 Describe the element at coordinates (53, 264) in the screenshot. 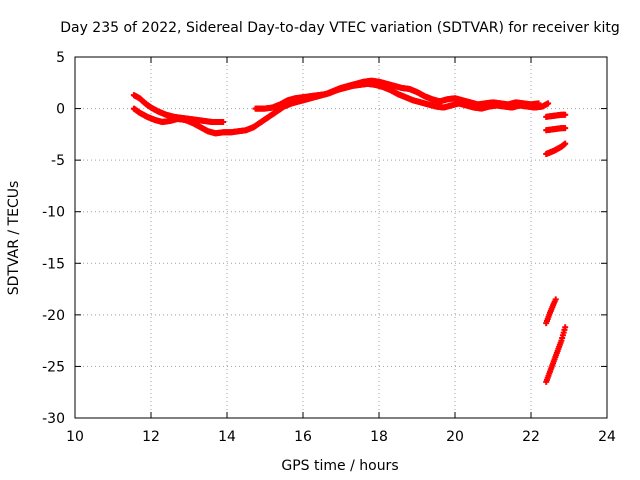

I see `y-tick-label: -15` at that location.